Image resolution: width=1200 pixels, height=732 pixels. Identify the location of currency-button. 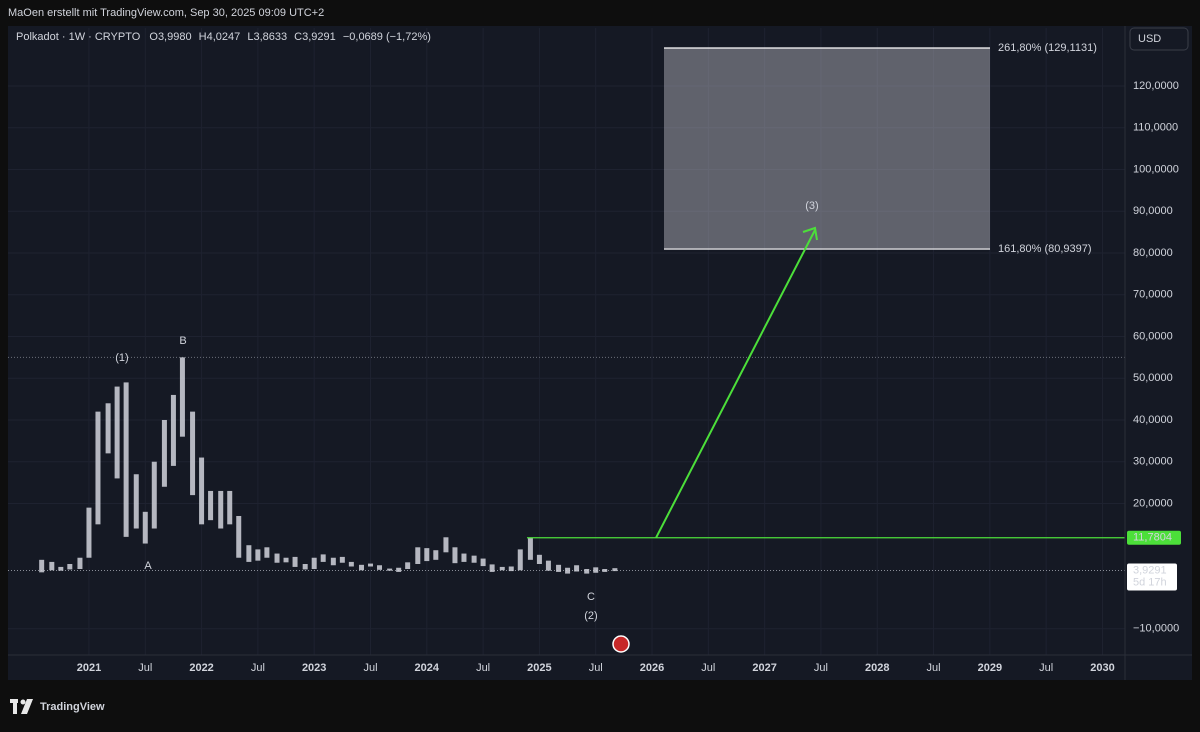
(1159, 39).